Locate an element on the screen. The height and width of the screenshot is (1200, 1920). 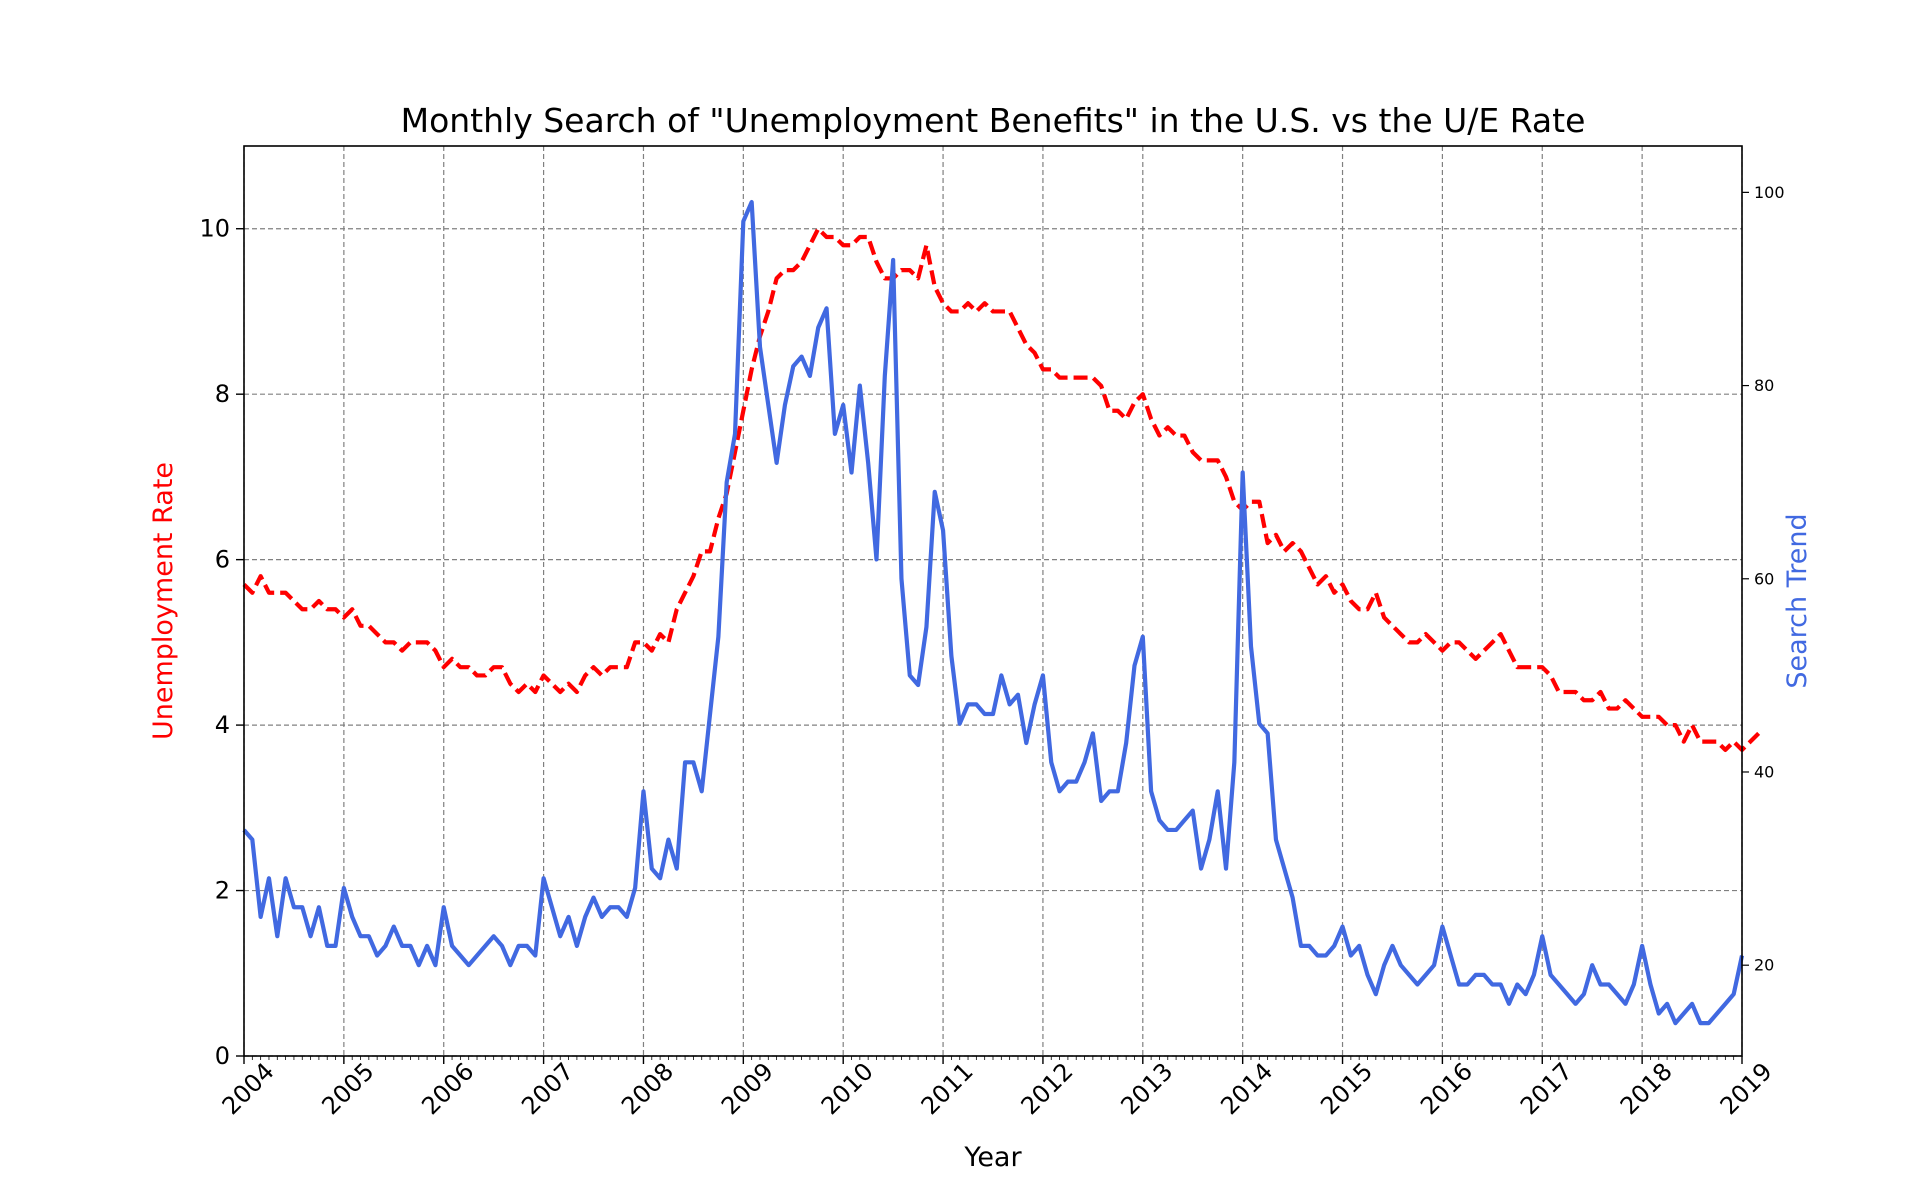
x-tick-label: 2005 is located at coordinates (348, 1088).